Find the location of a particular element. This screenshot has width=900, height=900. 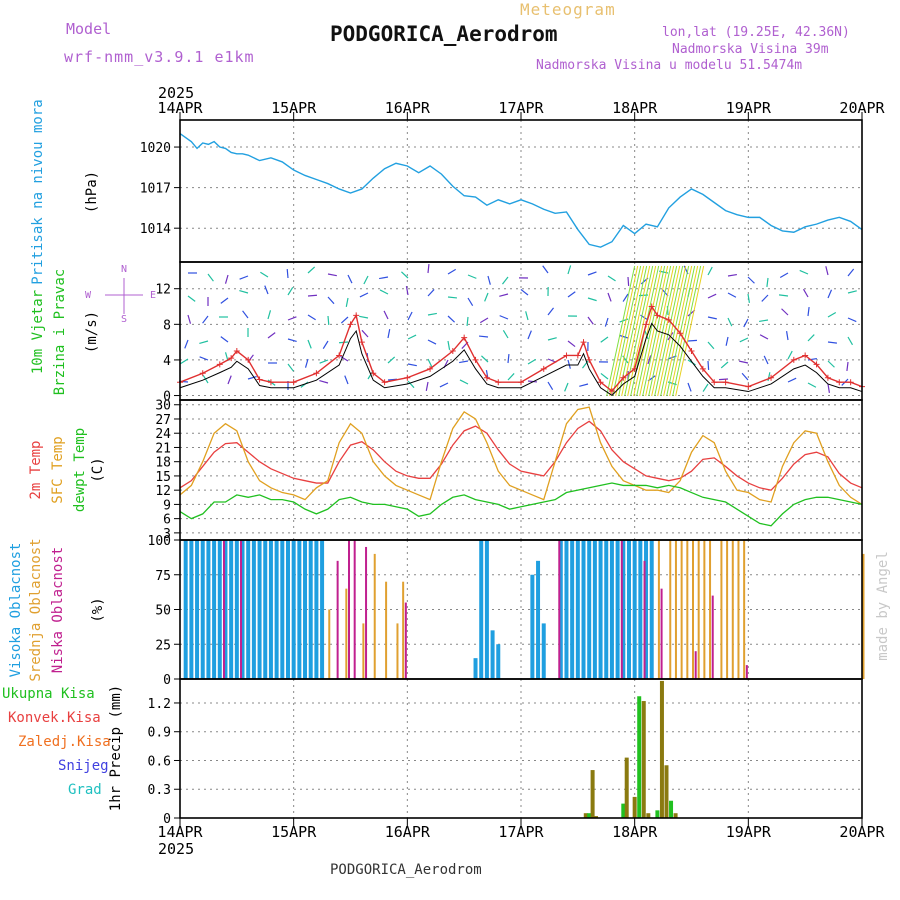

precip-legend-item: Konvek.Kisa is located at coordinates (54, 718).